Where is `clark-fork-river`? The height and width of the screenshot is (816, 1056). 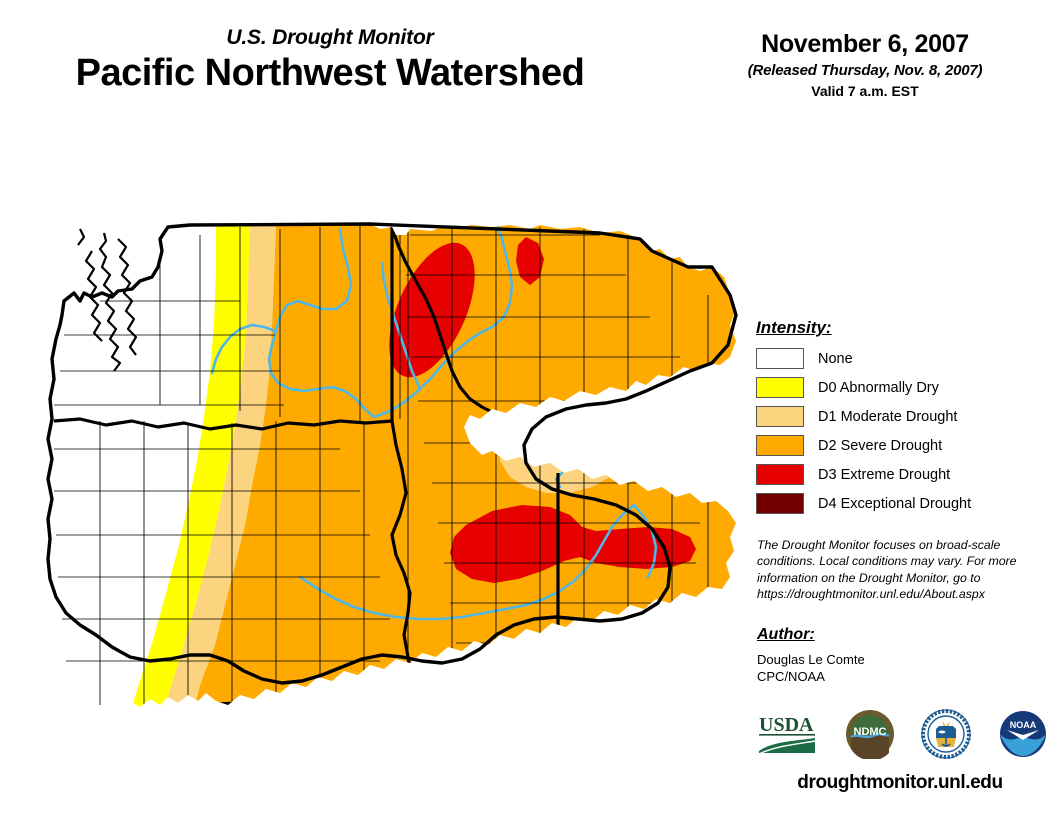 clark-fork-river is located at coordinates (502, 277).